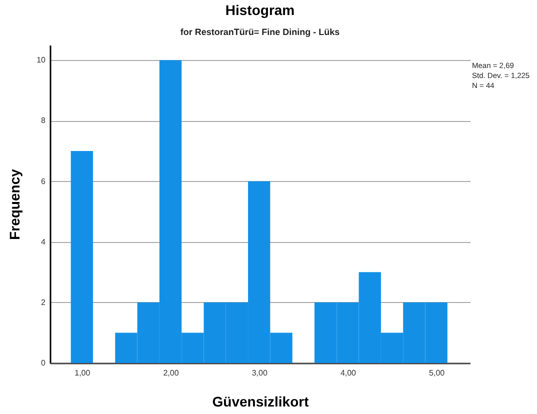 The height and width of the screenshot is (414, 537). What do you see at coordinates (260, 10) in the screenshot?
I see `chart-title: Histogram` at bounding box center [260, 10].